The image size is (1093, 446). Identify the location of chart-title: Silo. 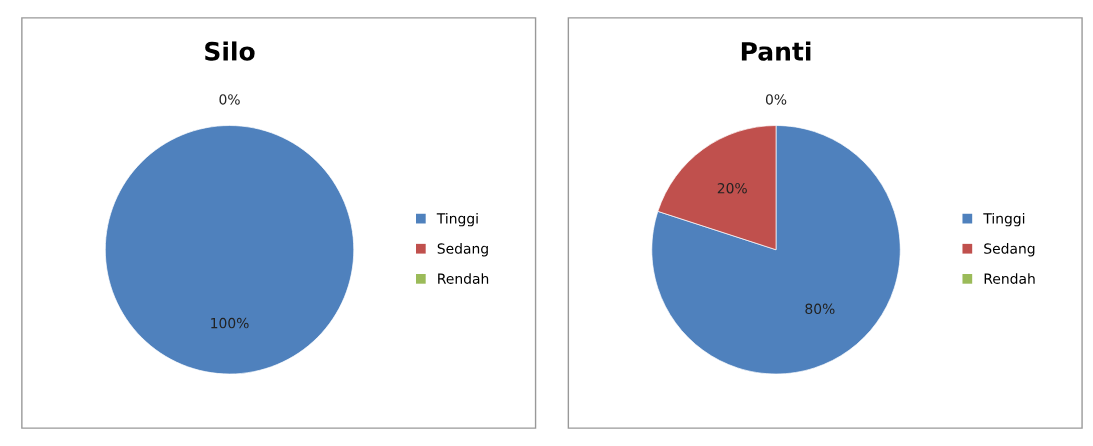
(230, 51).